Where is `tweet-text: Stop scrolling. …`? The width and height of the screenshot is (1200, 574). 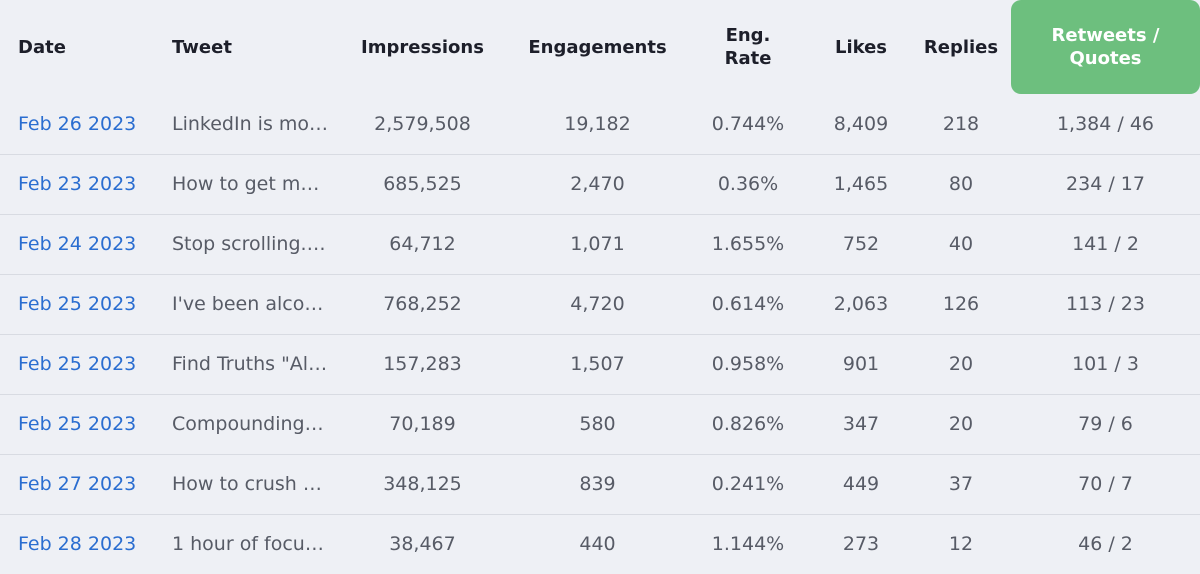 tweet-text: Stop scrolling. … is located at coordinates (250, 244).